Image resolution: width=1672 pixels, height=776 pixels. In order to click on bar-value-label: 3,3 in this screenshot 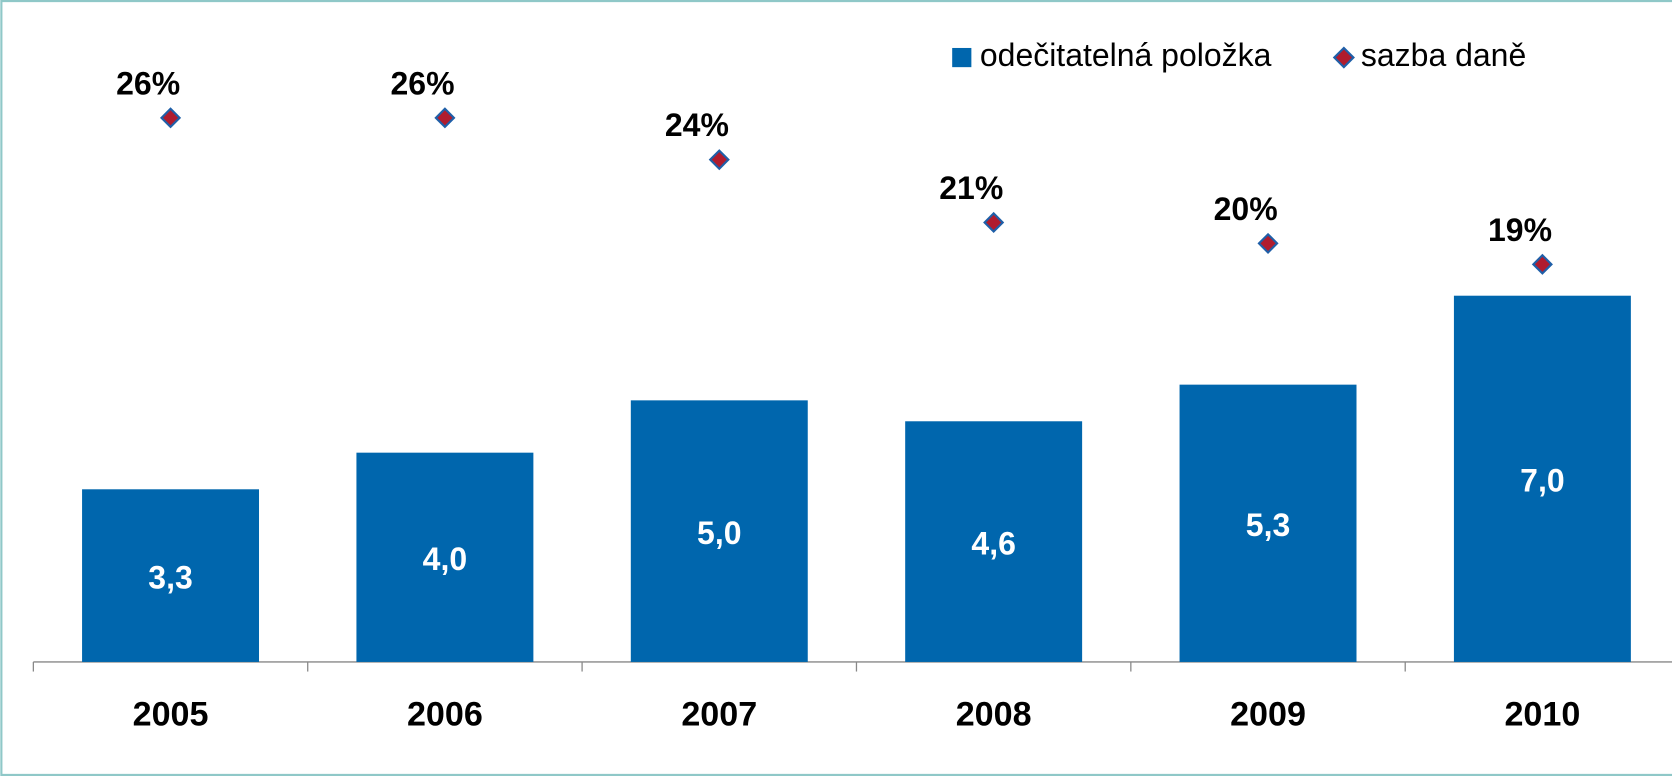, I will do `click(170, 577)`.